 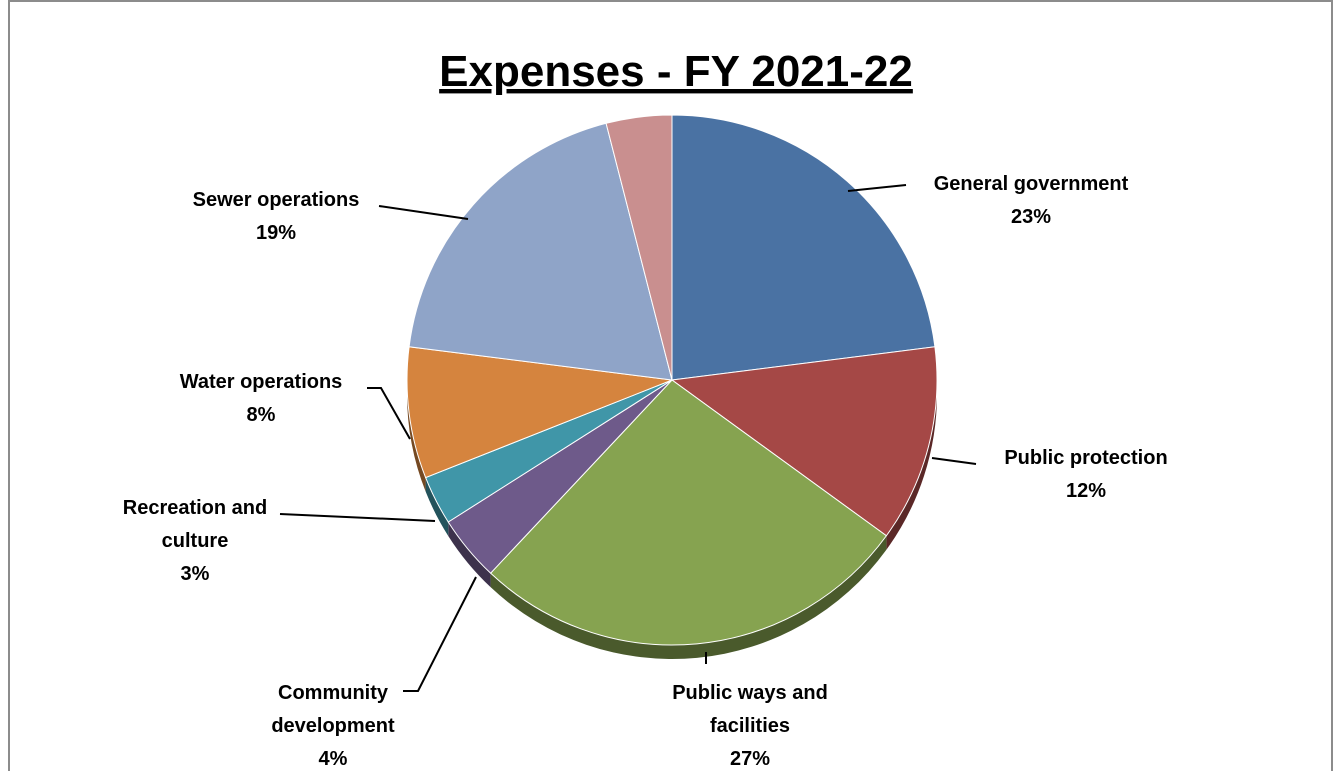 I want to click on pie-slice-unlabeled, so click(x=639, y=247).